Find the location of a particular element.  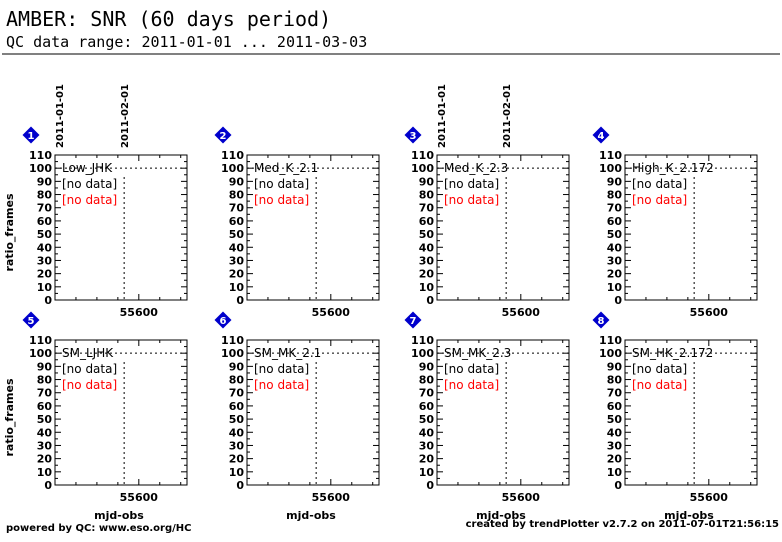

panel-number: 4 is located at coordinates (601, 136).